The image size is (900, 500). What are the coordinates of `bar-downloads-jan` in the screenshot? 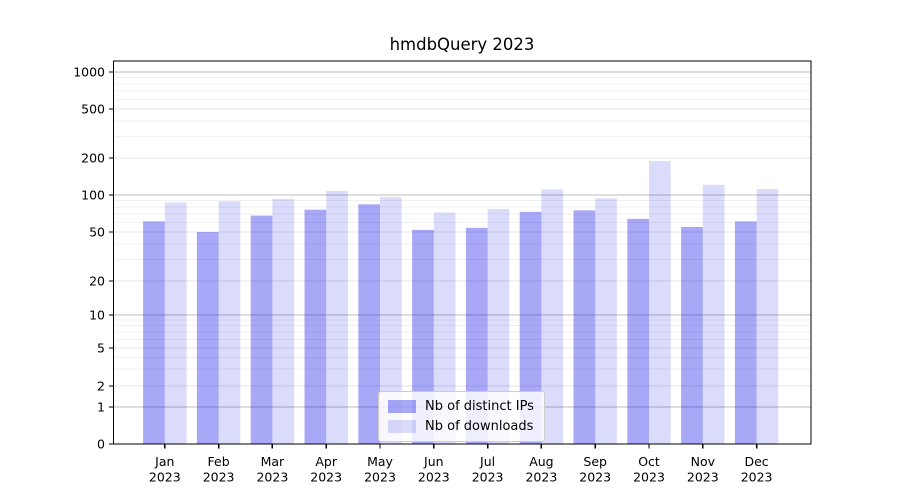 It's located at (175, 323).